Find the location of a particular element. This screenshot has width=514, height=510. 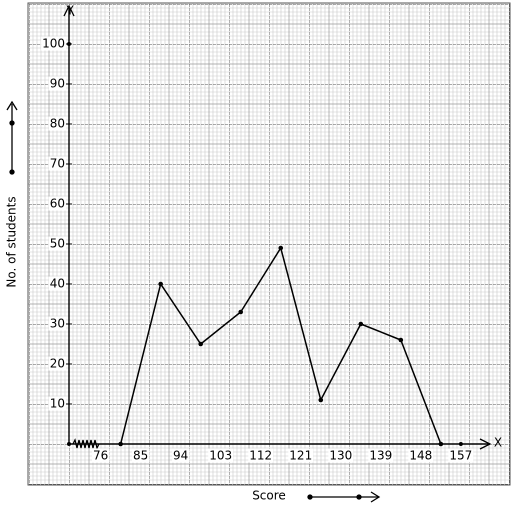

x-tick-label: 130 is located at coordinates (340, 456).